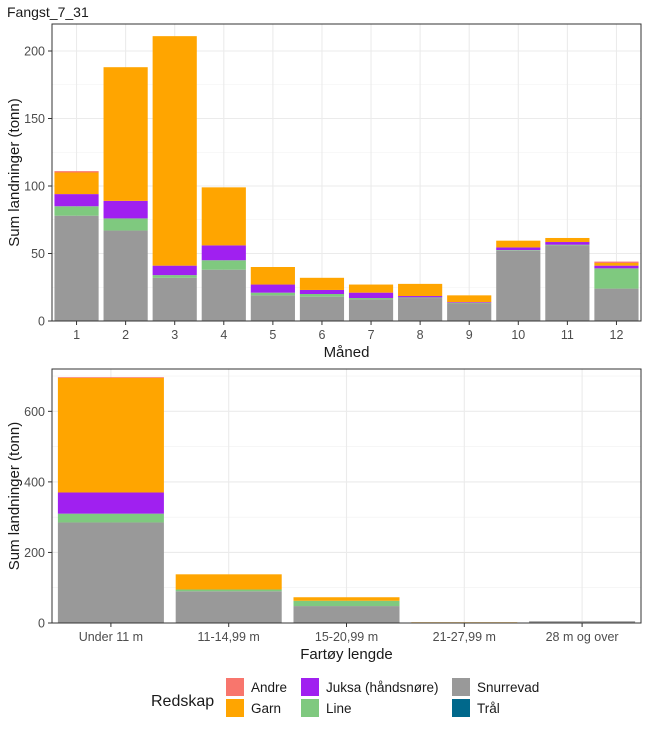  Describe the element at coordinates (110, 435) in the screenshot. I see `bar-garn-under-11-m` at that location.